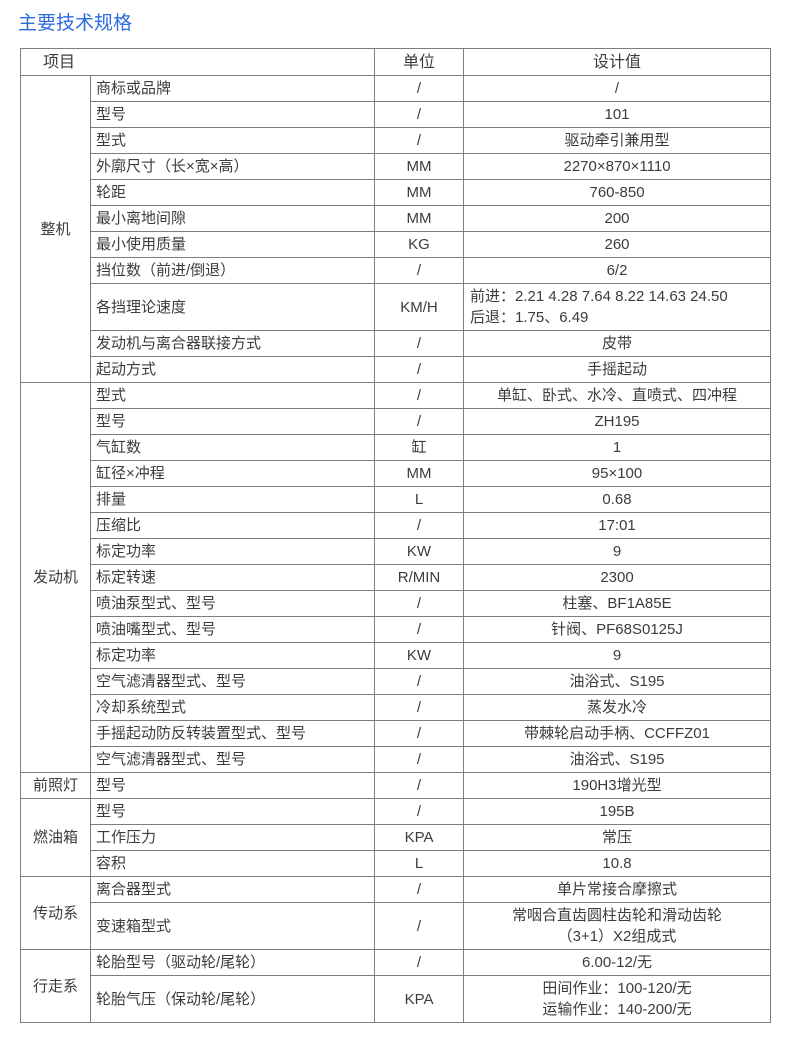  I want to click on spec-item-value: 驱动牵引兼用型, so click(617, 140).